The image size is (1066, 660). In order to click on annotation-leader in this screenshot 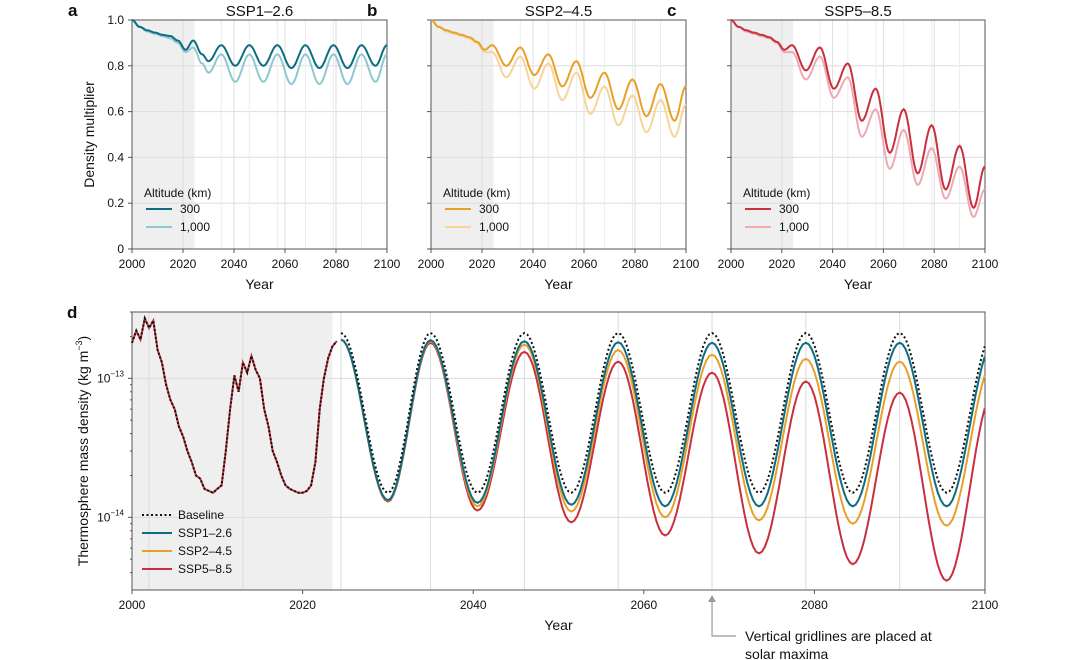, I will do `click(724, 619)`.